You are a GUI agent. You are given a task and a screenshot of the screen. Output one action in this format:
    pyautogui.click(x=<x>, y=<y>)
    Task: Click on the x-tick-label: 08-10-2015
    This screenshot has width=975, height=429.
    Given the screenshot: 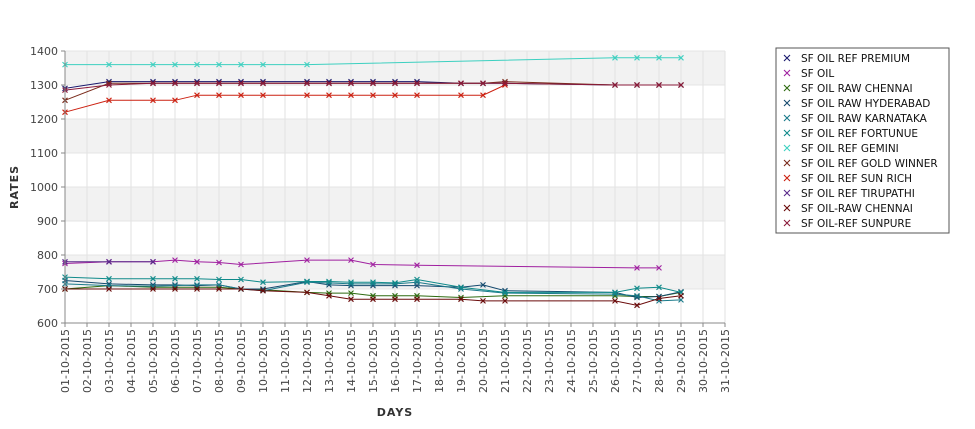 What is the action you would take?
    pyautogui.click(x=219, y=361)
    